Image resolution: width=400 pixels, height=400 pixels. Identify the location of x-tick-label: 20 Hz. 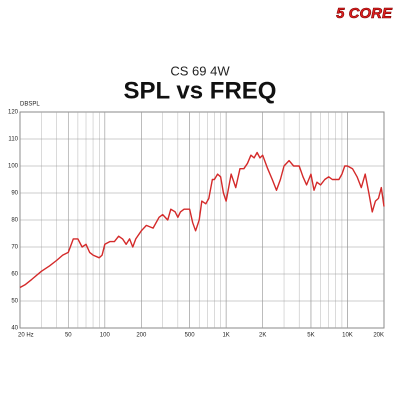
(26, 336).